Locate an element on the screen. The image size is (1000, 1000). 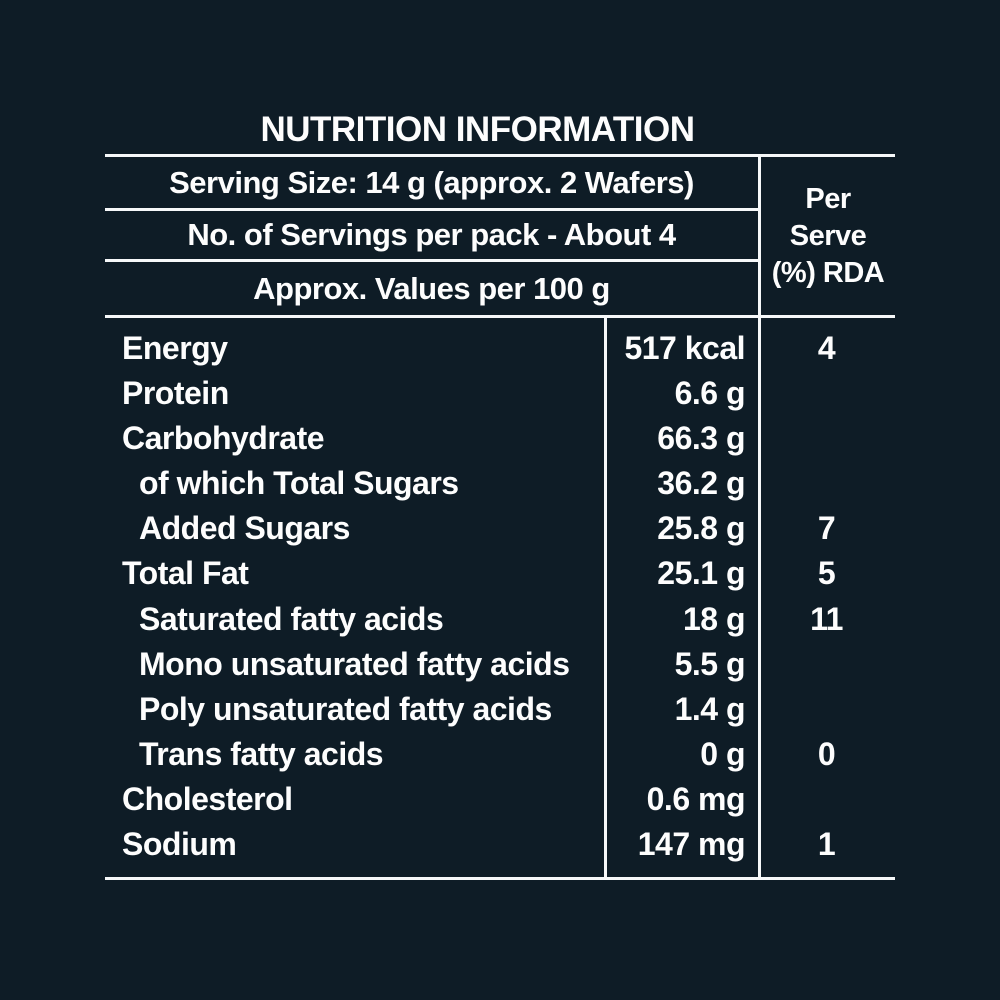
table-row: Mono unsaturated fatty acids 5.5 g is located at coordinates (500, 664).